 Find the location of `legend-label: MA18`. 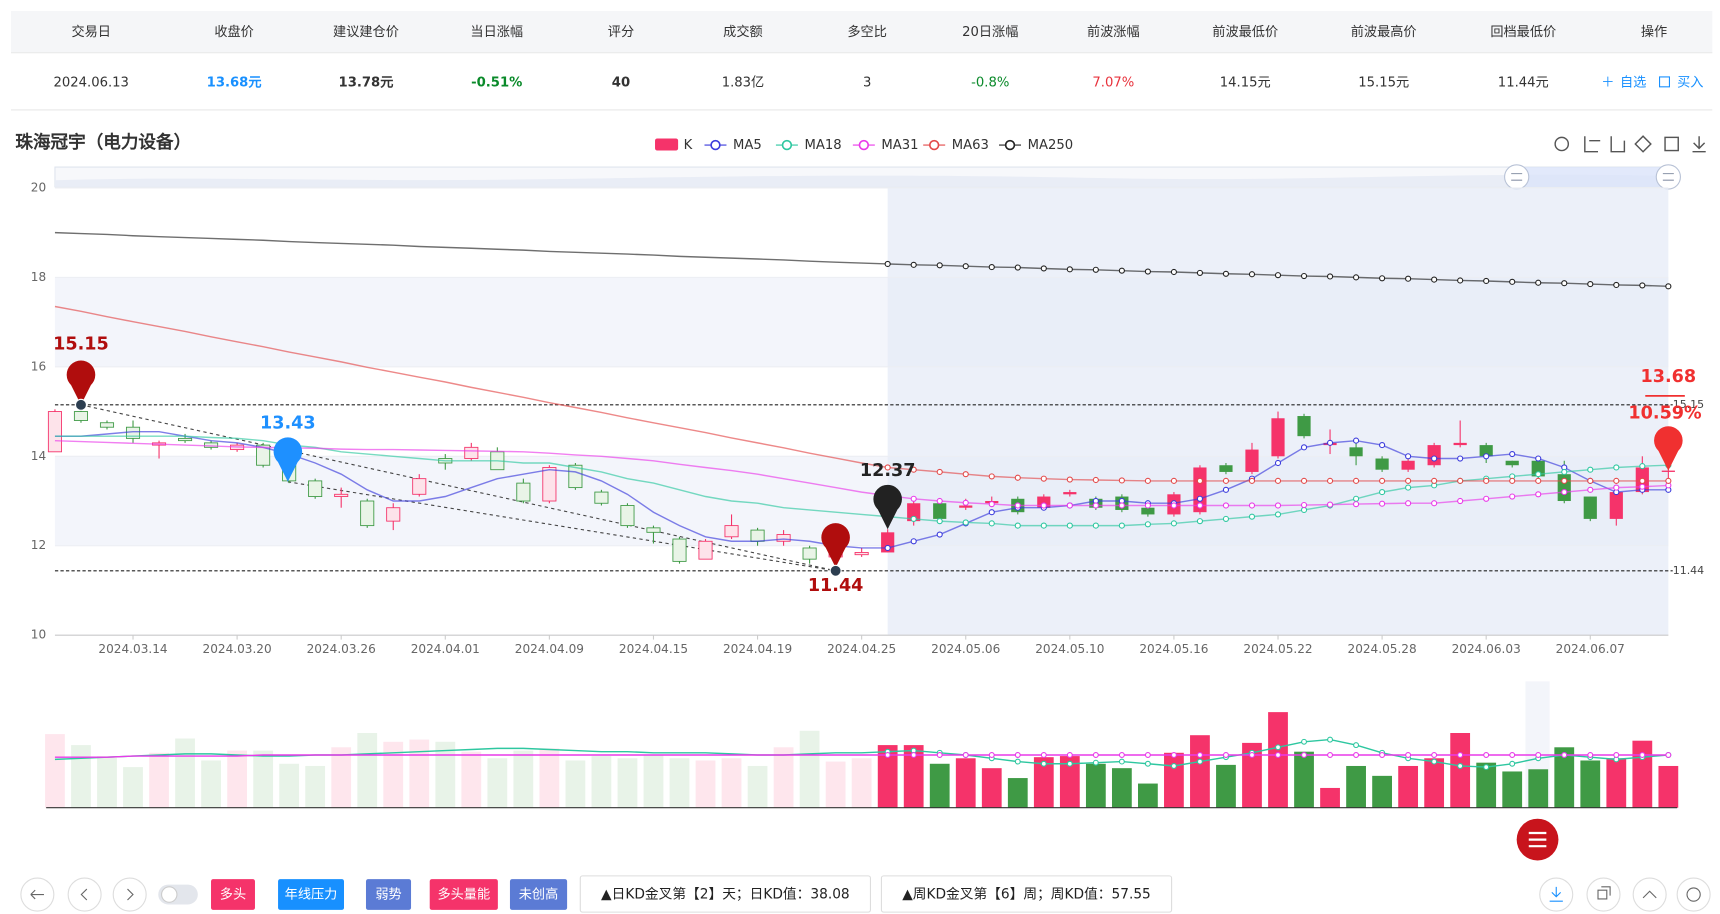

legend-label: MA18 is located at coordinates (822, 145).